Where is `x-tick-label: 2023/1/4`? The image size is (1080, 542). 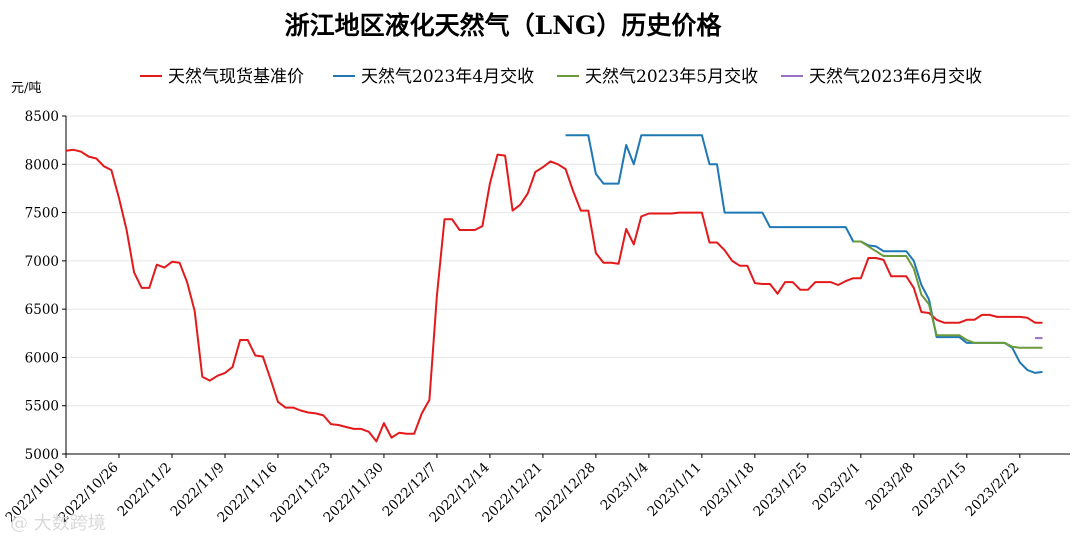 x-tick-label: 2023/1/4 is located at coordinates (625, 487).